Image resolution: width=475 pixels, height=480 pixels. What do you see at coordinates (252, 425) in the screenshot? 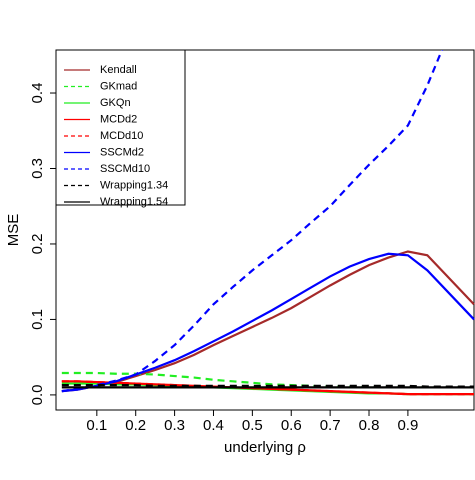
I see `x-tick-label: 0.5` at bounding box center [252, 425].